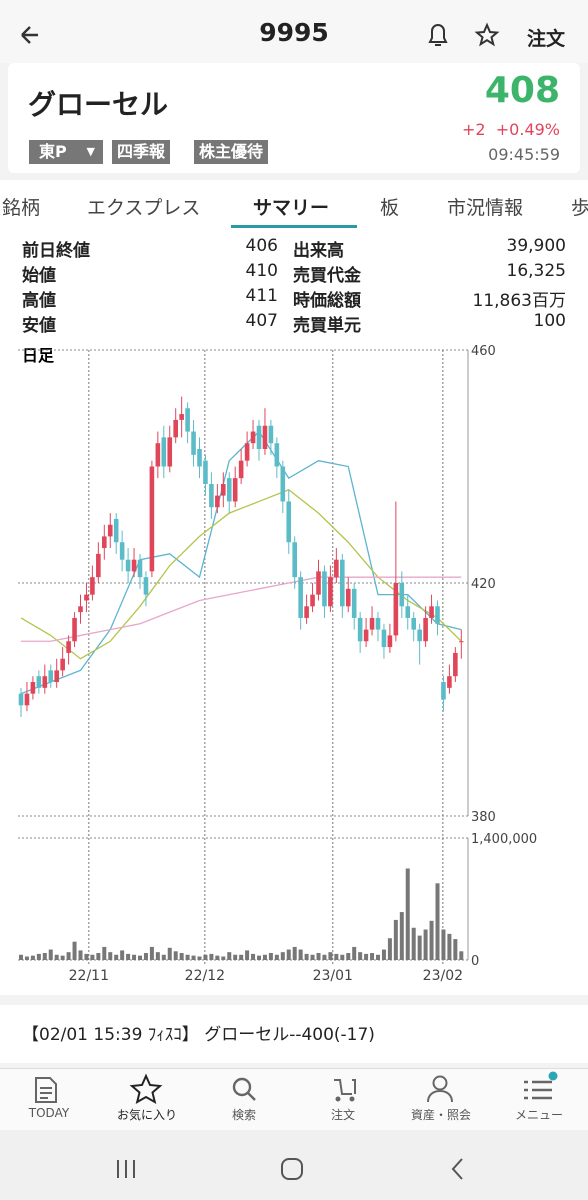 The height and width of the screenshot is (1200, 588). I want to click on tab-active: サマリー, so click(291, 208).